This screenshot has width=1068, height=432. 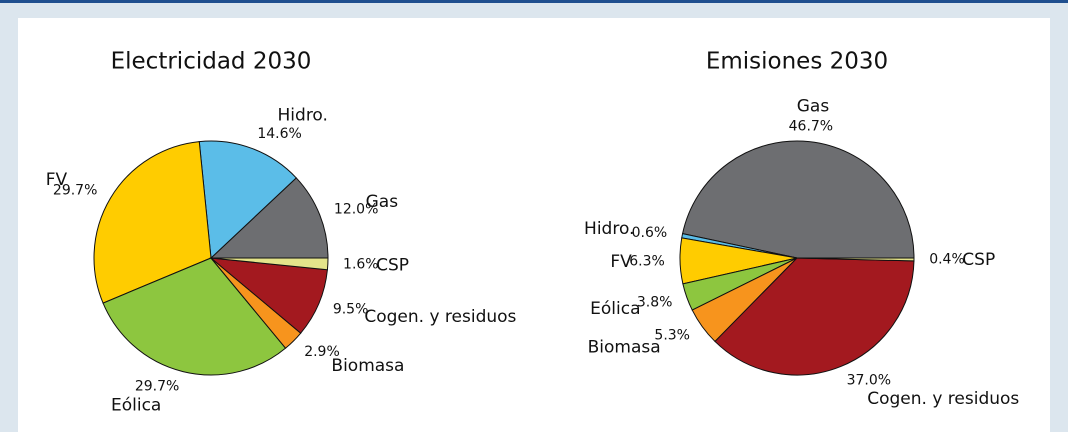 What do you see at coordinates (811, 127) in the screenshot?
I see `value-label: 46.7%` at bounding box center [811, 127].